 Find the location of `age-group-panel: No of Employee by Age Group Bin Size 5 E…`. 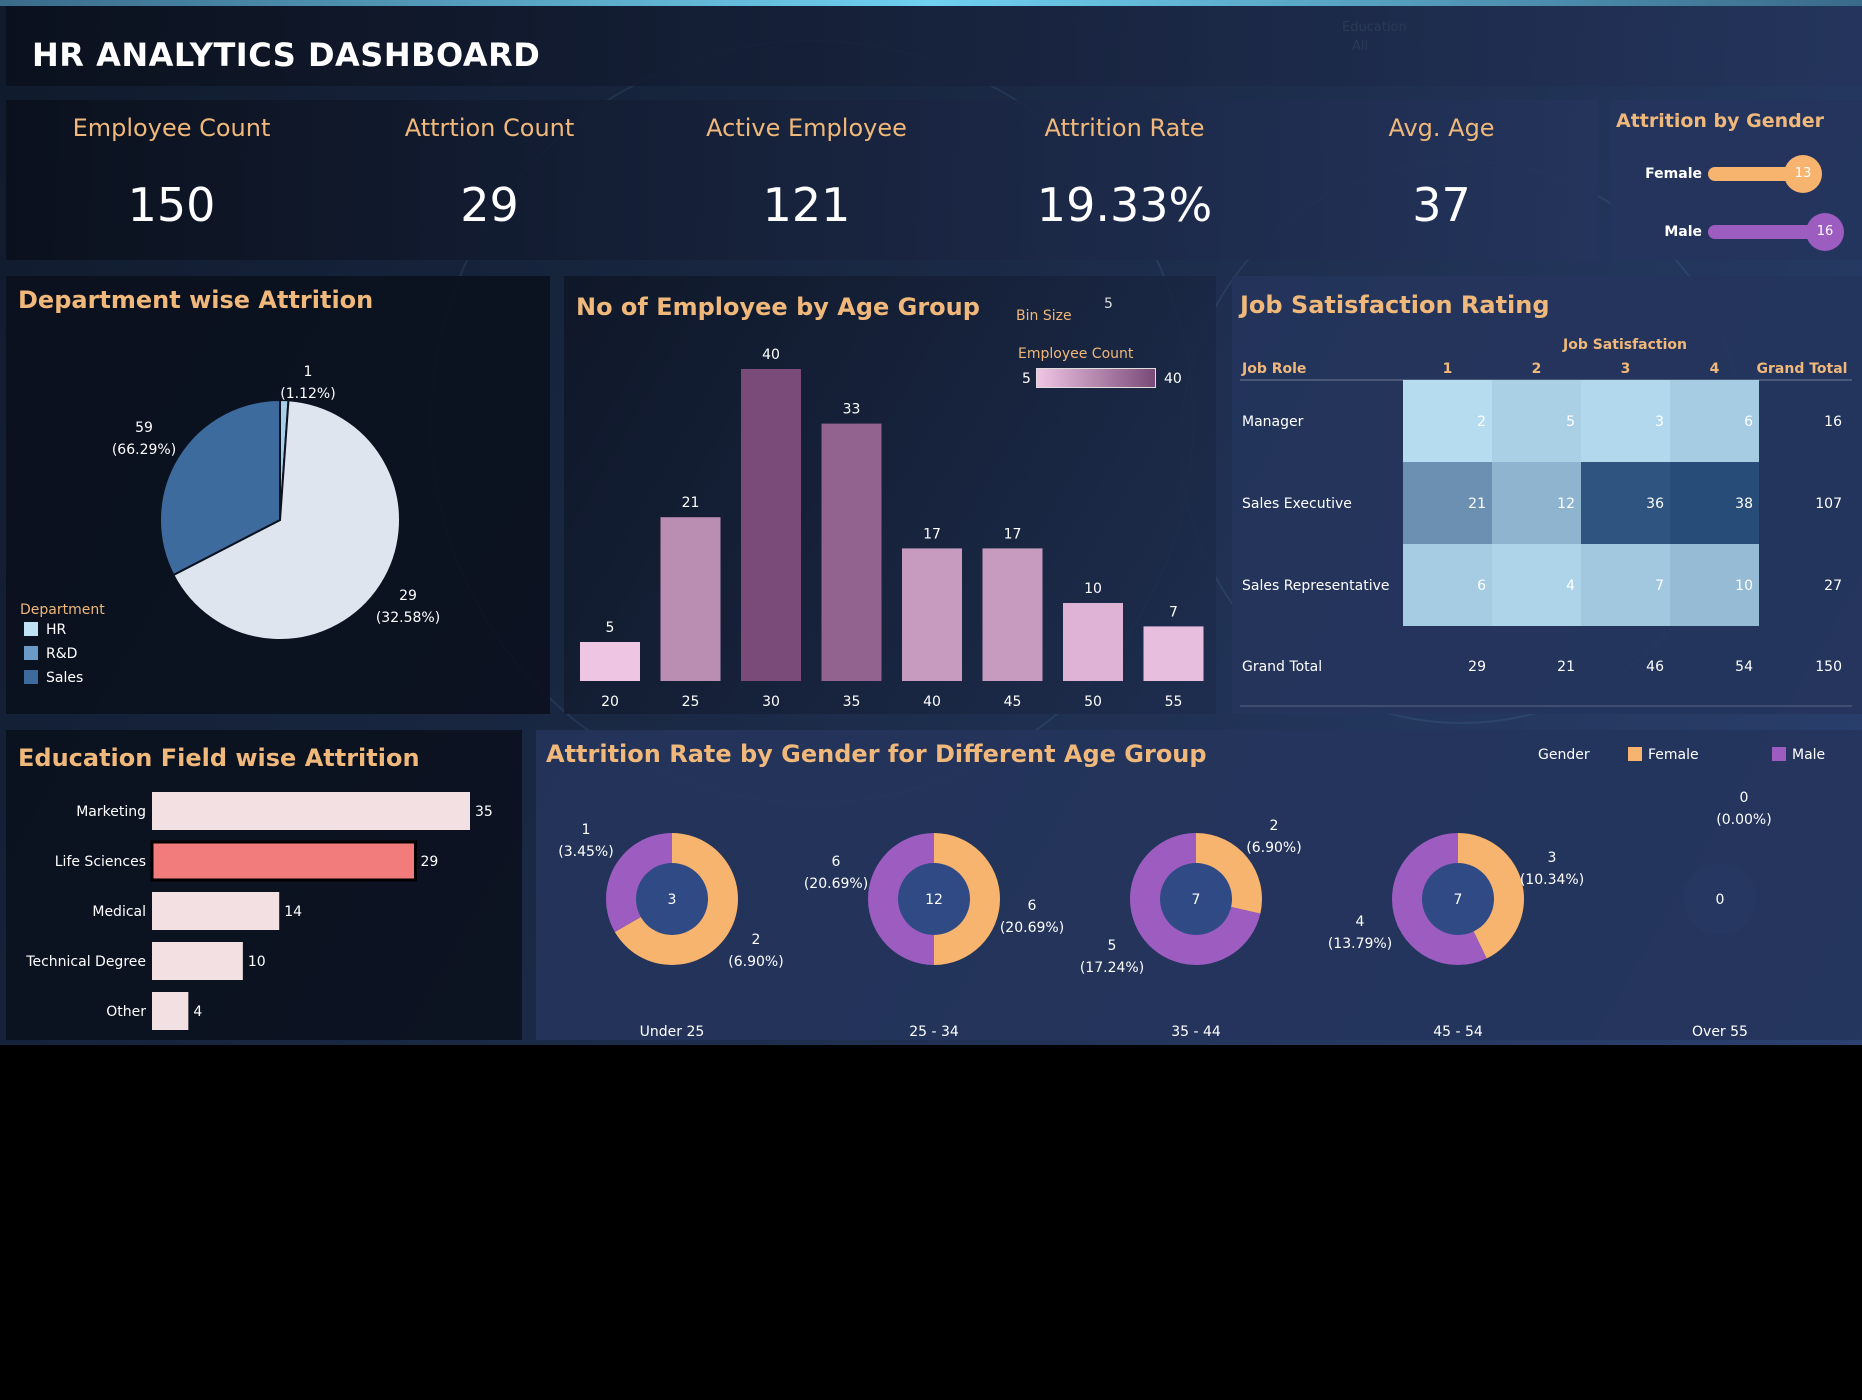

age-group-panel: No of Employee by Age Group Bin Size 5 E… is located at coordinates (890, 495).